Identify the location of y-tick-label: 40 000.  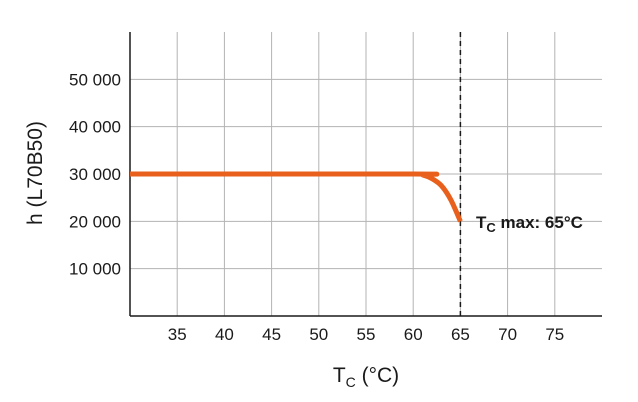
(95, 127).